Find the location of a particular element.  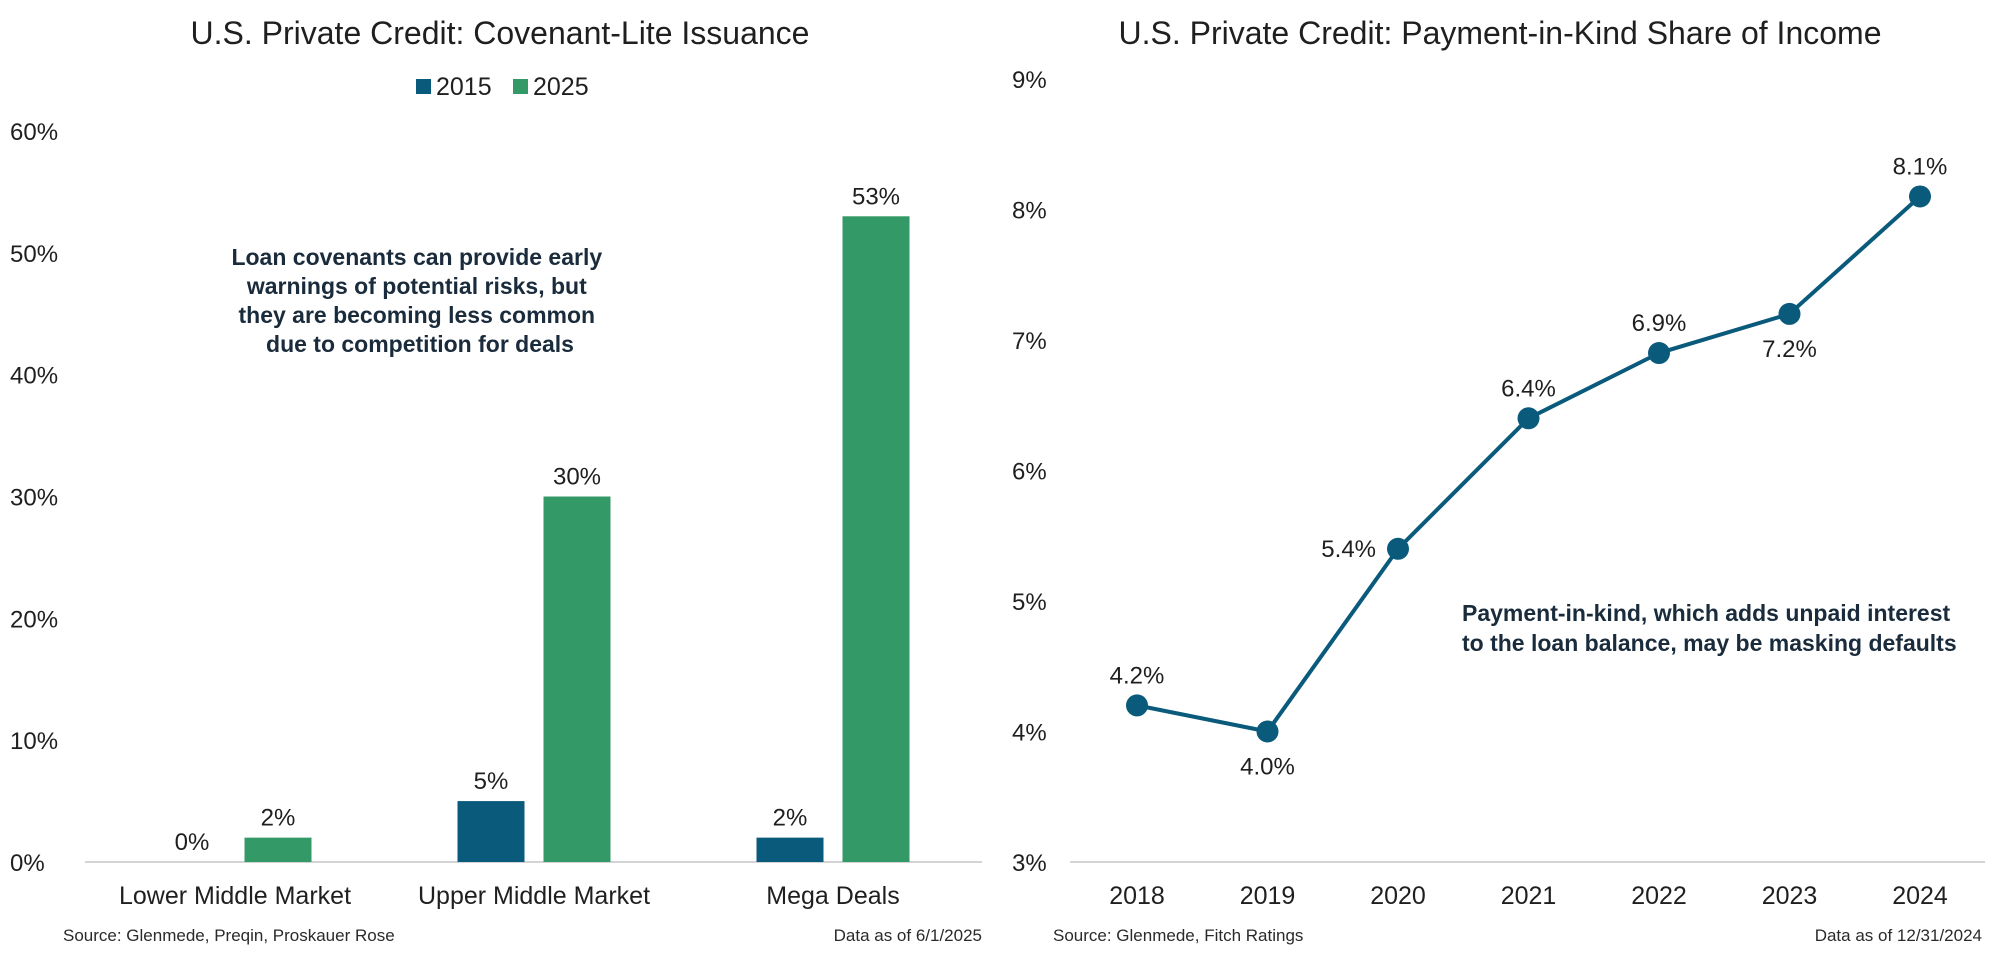

right-x-axis-labels: 2018 2019 2020 2021 2022 2023 2024 is located at coordinates (1528, 896).